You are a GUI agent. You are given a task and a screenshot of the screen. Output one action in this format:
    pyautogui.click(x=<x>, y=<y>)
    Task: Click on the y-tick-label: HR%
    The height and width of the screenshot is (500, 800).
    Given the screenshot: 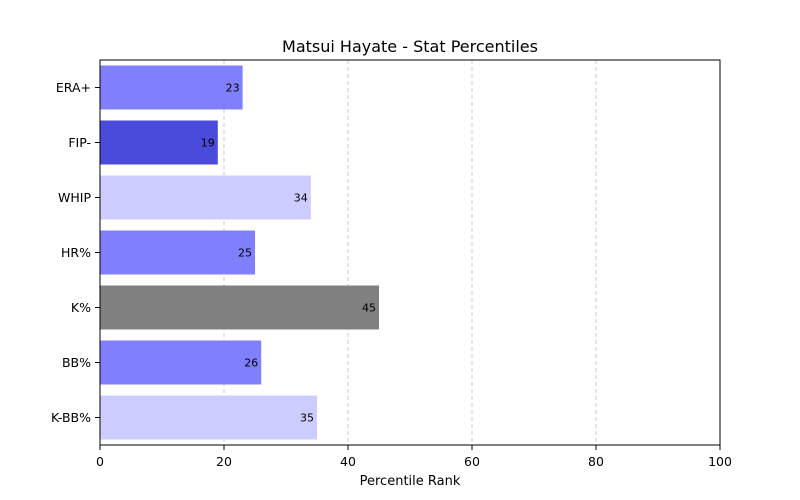 What is the action you would take?
    pyautogui.click(x=76, y=252)
    